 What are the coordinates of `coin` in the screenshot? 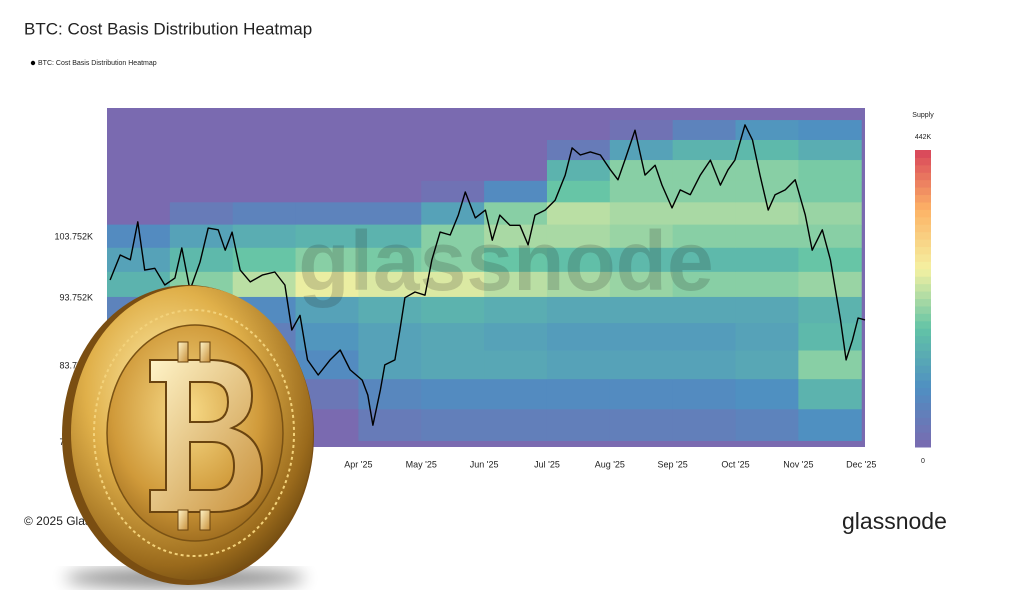 It's located at (188, 436).